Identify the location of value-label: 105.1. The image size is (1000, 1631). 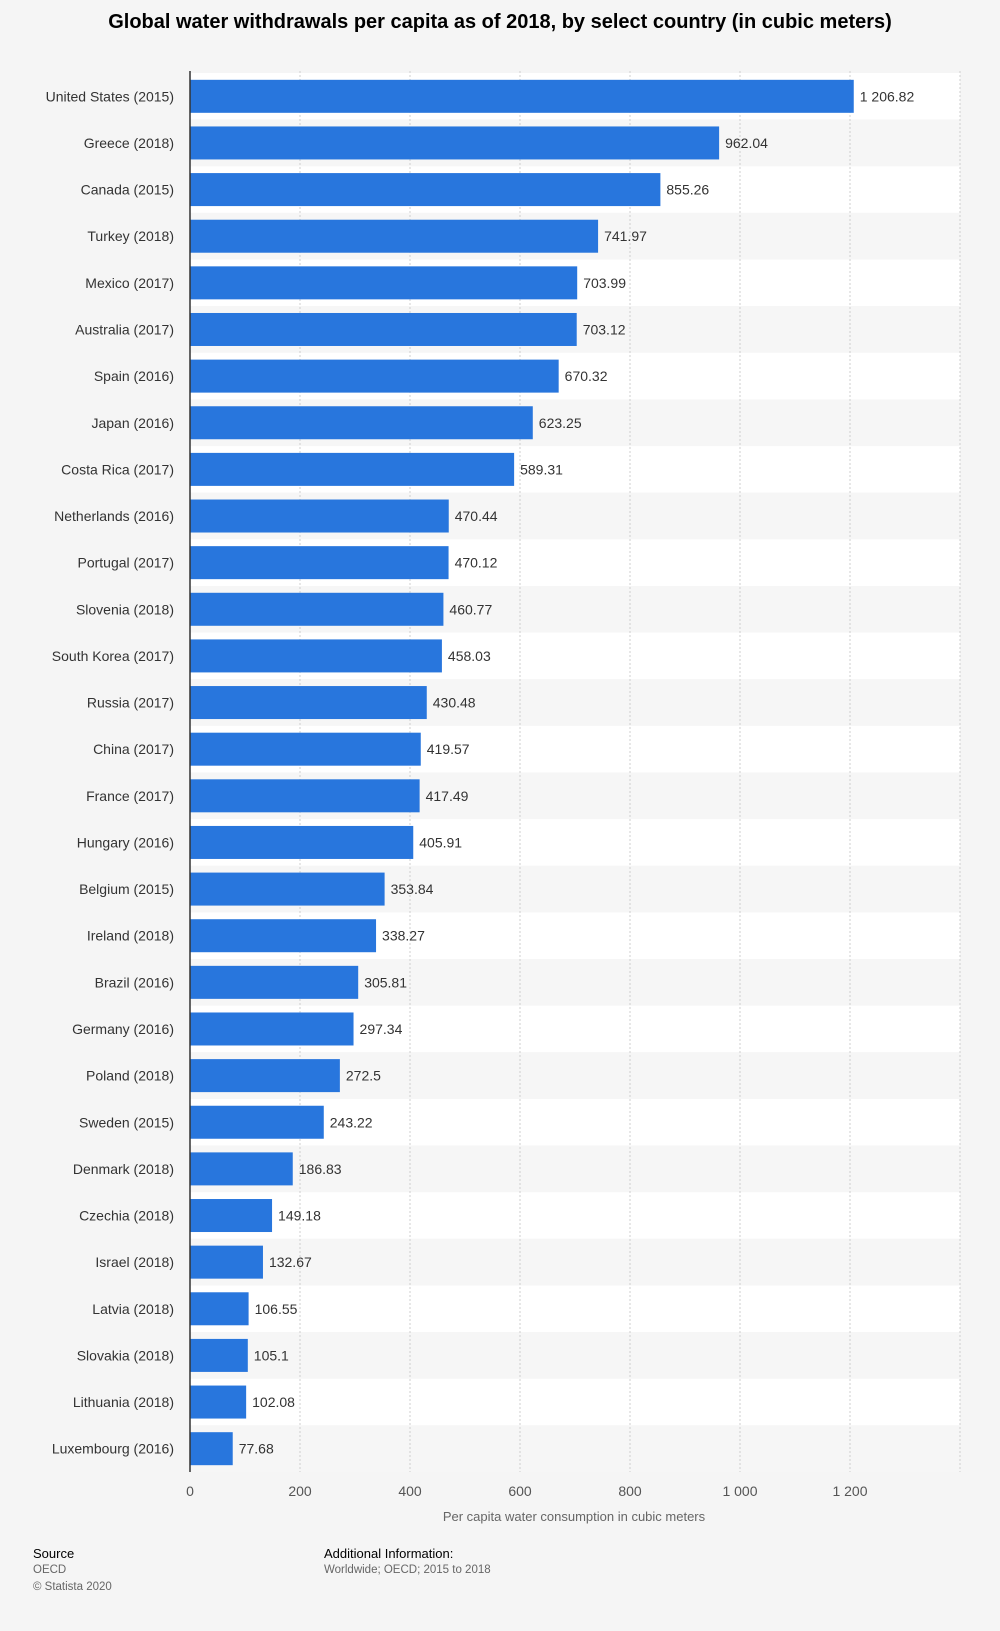
(271, 1355).